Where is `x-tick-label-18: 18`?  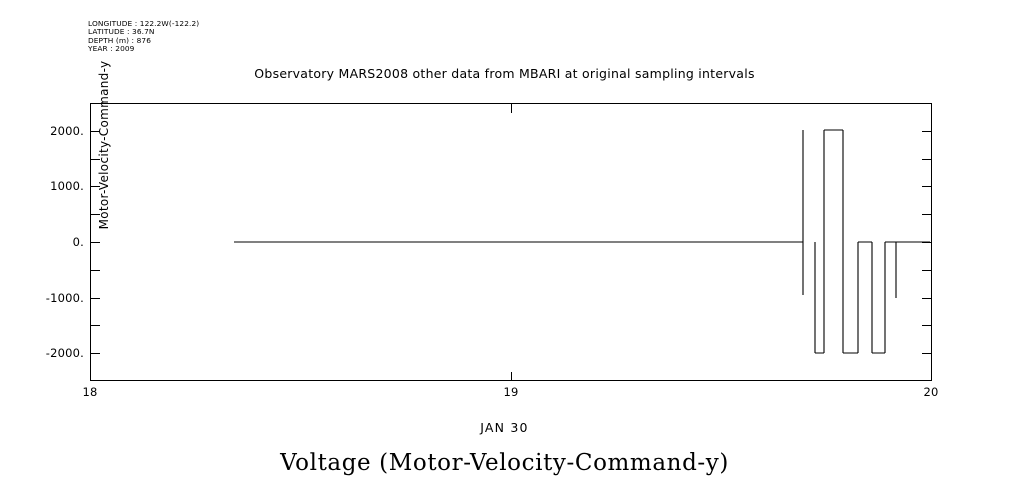
x-tick-label-18: 18 is located at coordinates (90, 392).